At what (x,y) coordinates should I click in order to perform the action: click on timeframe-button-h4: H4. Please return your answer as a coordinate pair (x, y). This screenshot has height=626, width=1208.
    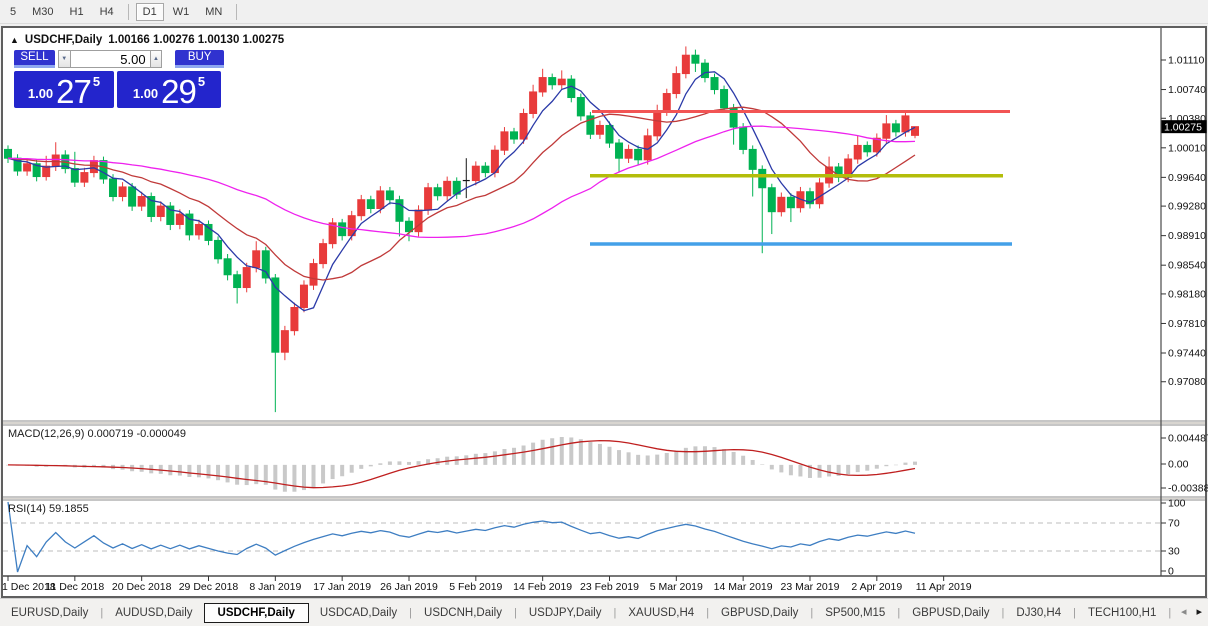
    Looking at the image, I should click on (106, 11).